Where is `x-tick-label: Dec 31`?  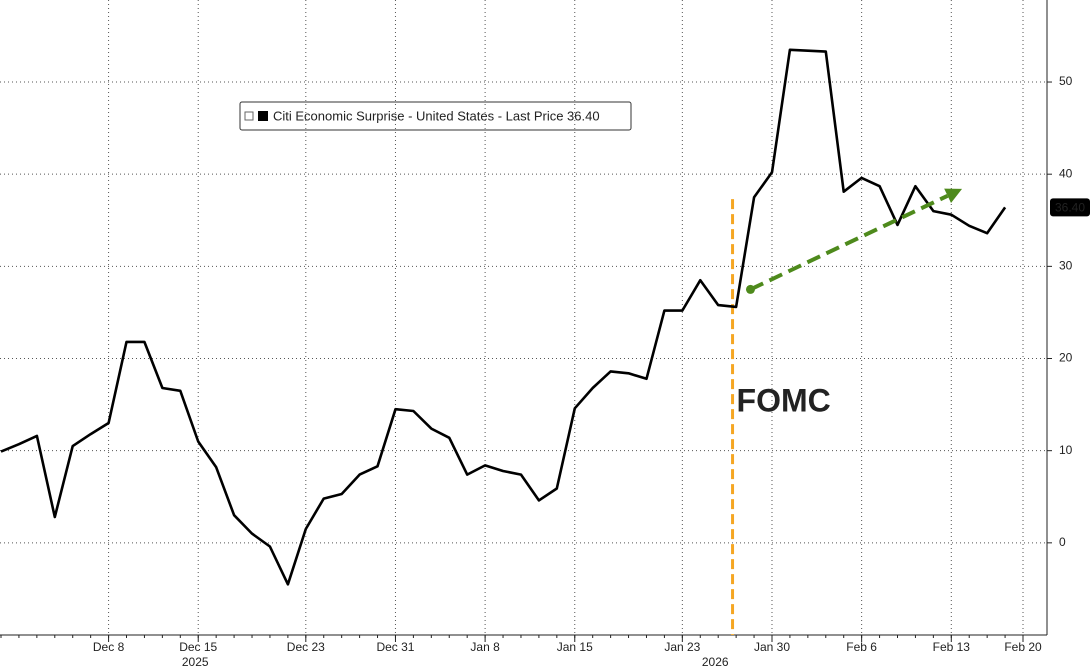 x-tick-label: Dec 31 is located at coordinates (395, 647).